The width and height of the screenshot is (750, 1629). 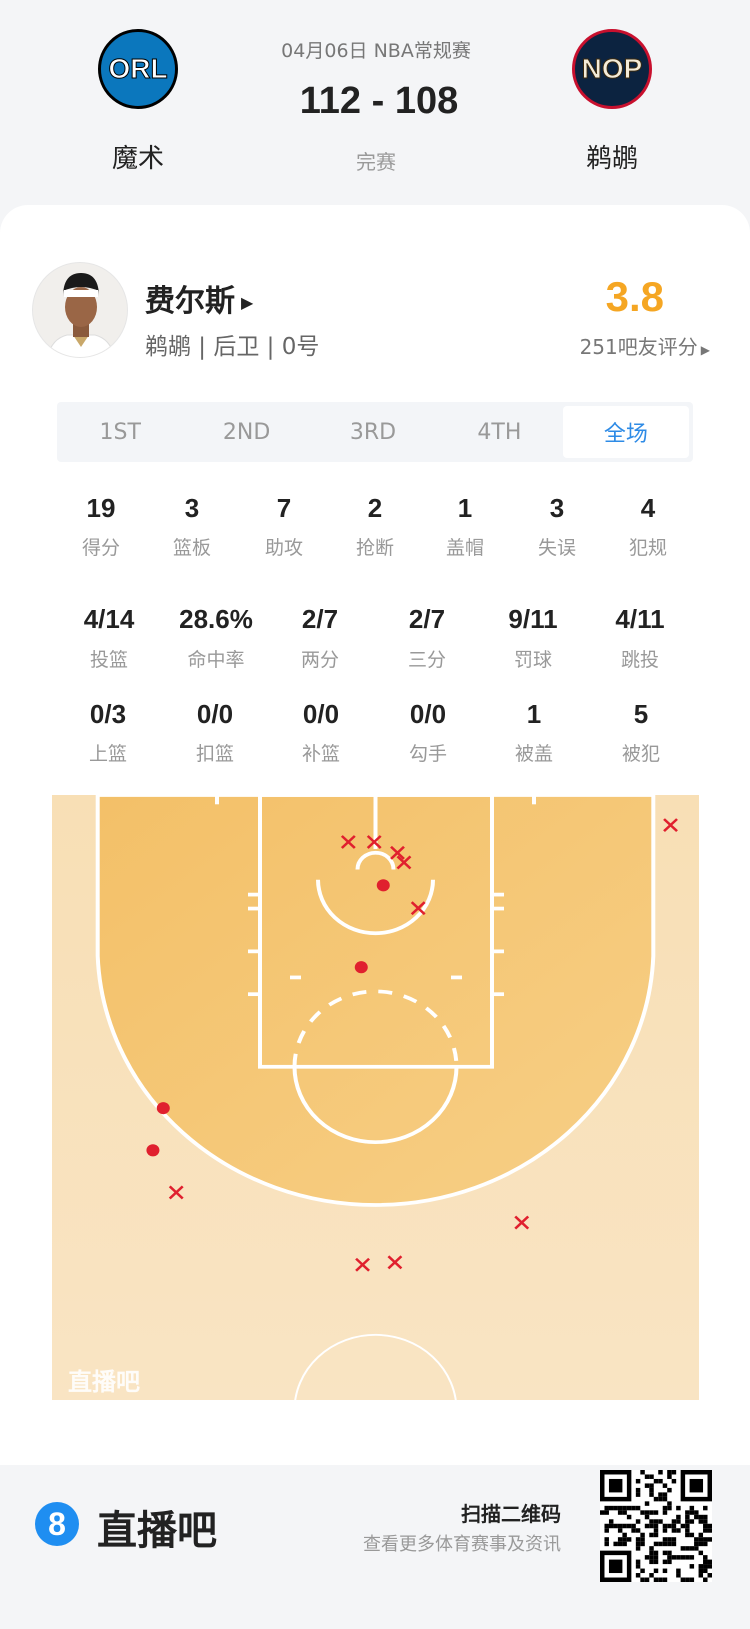 I want to click on stat-label: 犯规, so click(x=648, y=548).